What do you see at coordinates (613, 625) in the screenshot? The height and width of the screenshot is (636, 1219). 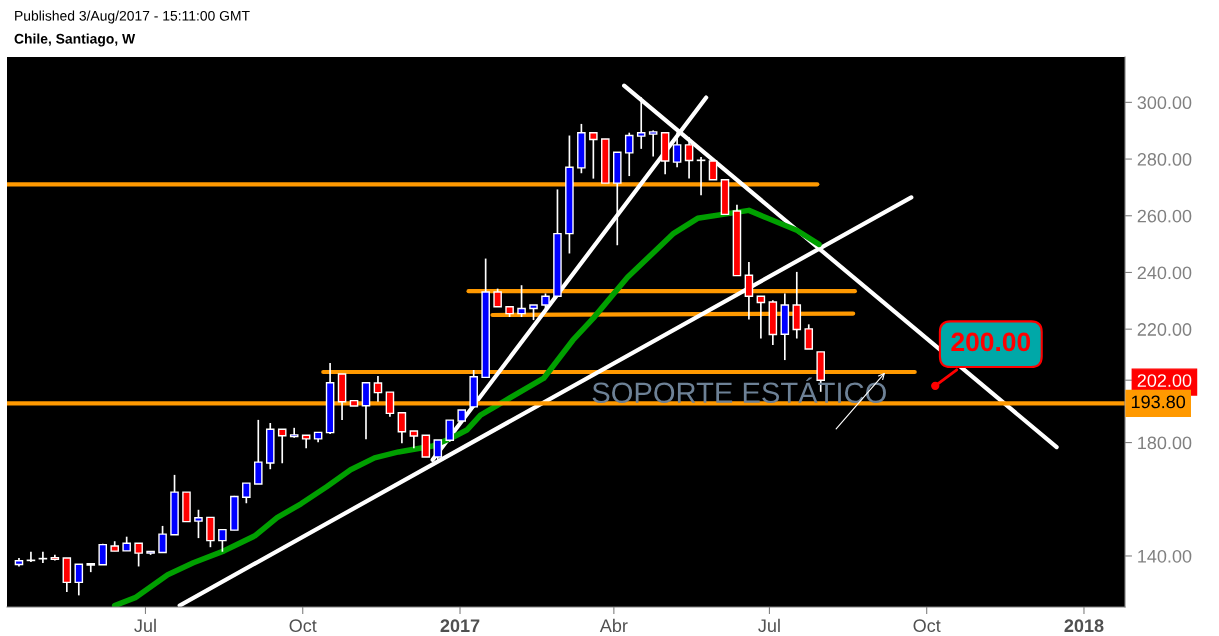 I see `x-tick-label: Abr` at bounding box center [613, 625].